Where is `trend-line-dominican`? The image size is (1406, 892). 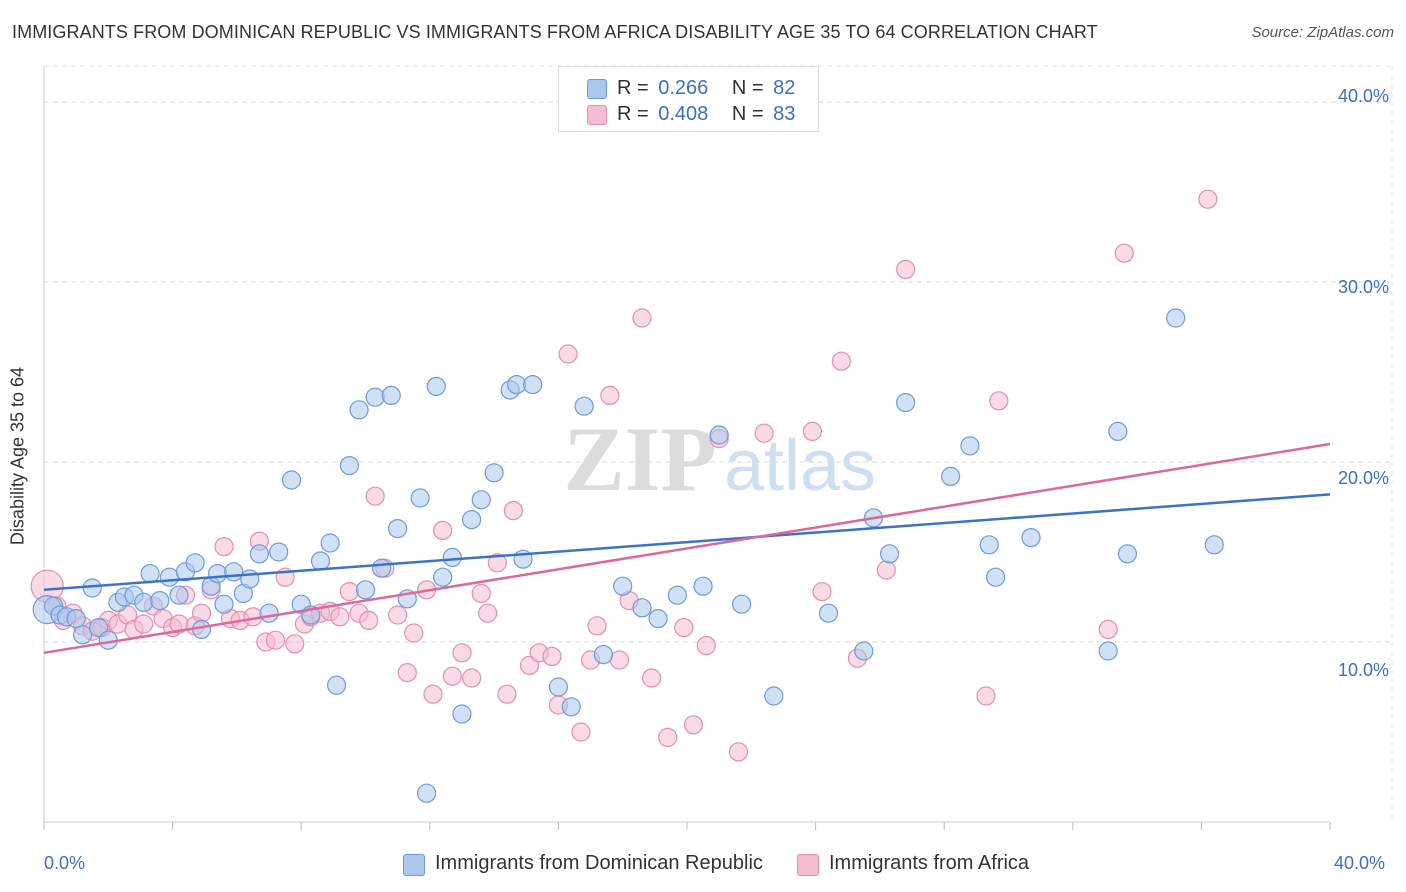 trend-line-dominican is located at coordinates (687, 542).